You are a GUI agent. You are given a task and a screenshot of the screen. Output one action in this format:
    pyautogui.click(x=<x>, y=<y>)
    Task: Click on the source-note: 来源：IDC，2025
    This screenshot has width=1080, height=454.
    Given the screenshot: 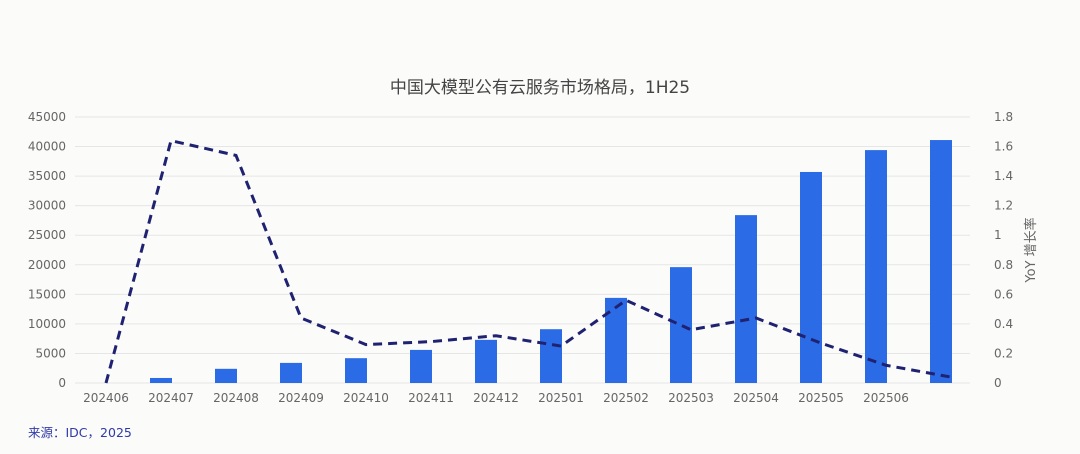 What is the action you would take?
    pyautogui.click(x=80, y=432)
    